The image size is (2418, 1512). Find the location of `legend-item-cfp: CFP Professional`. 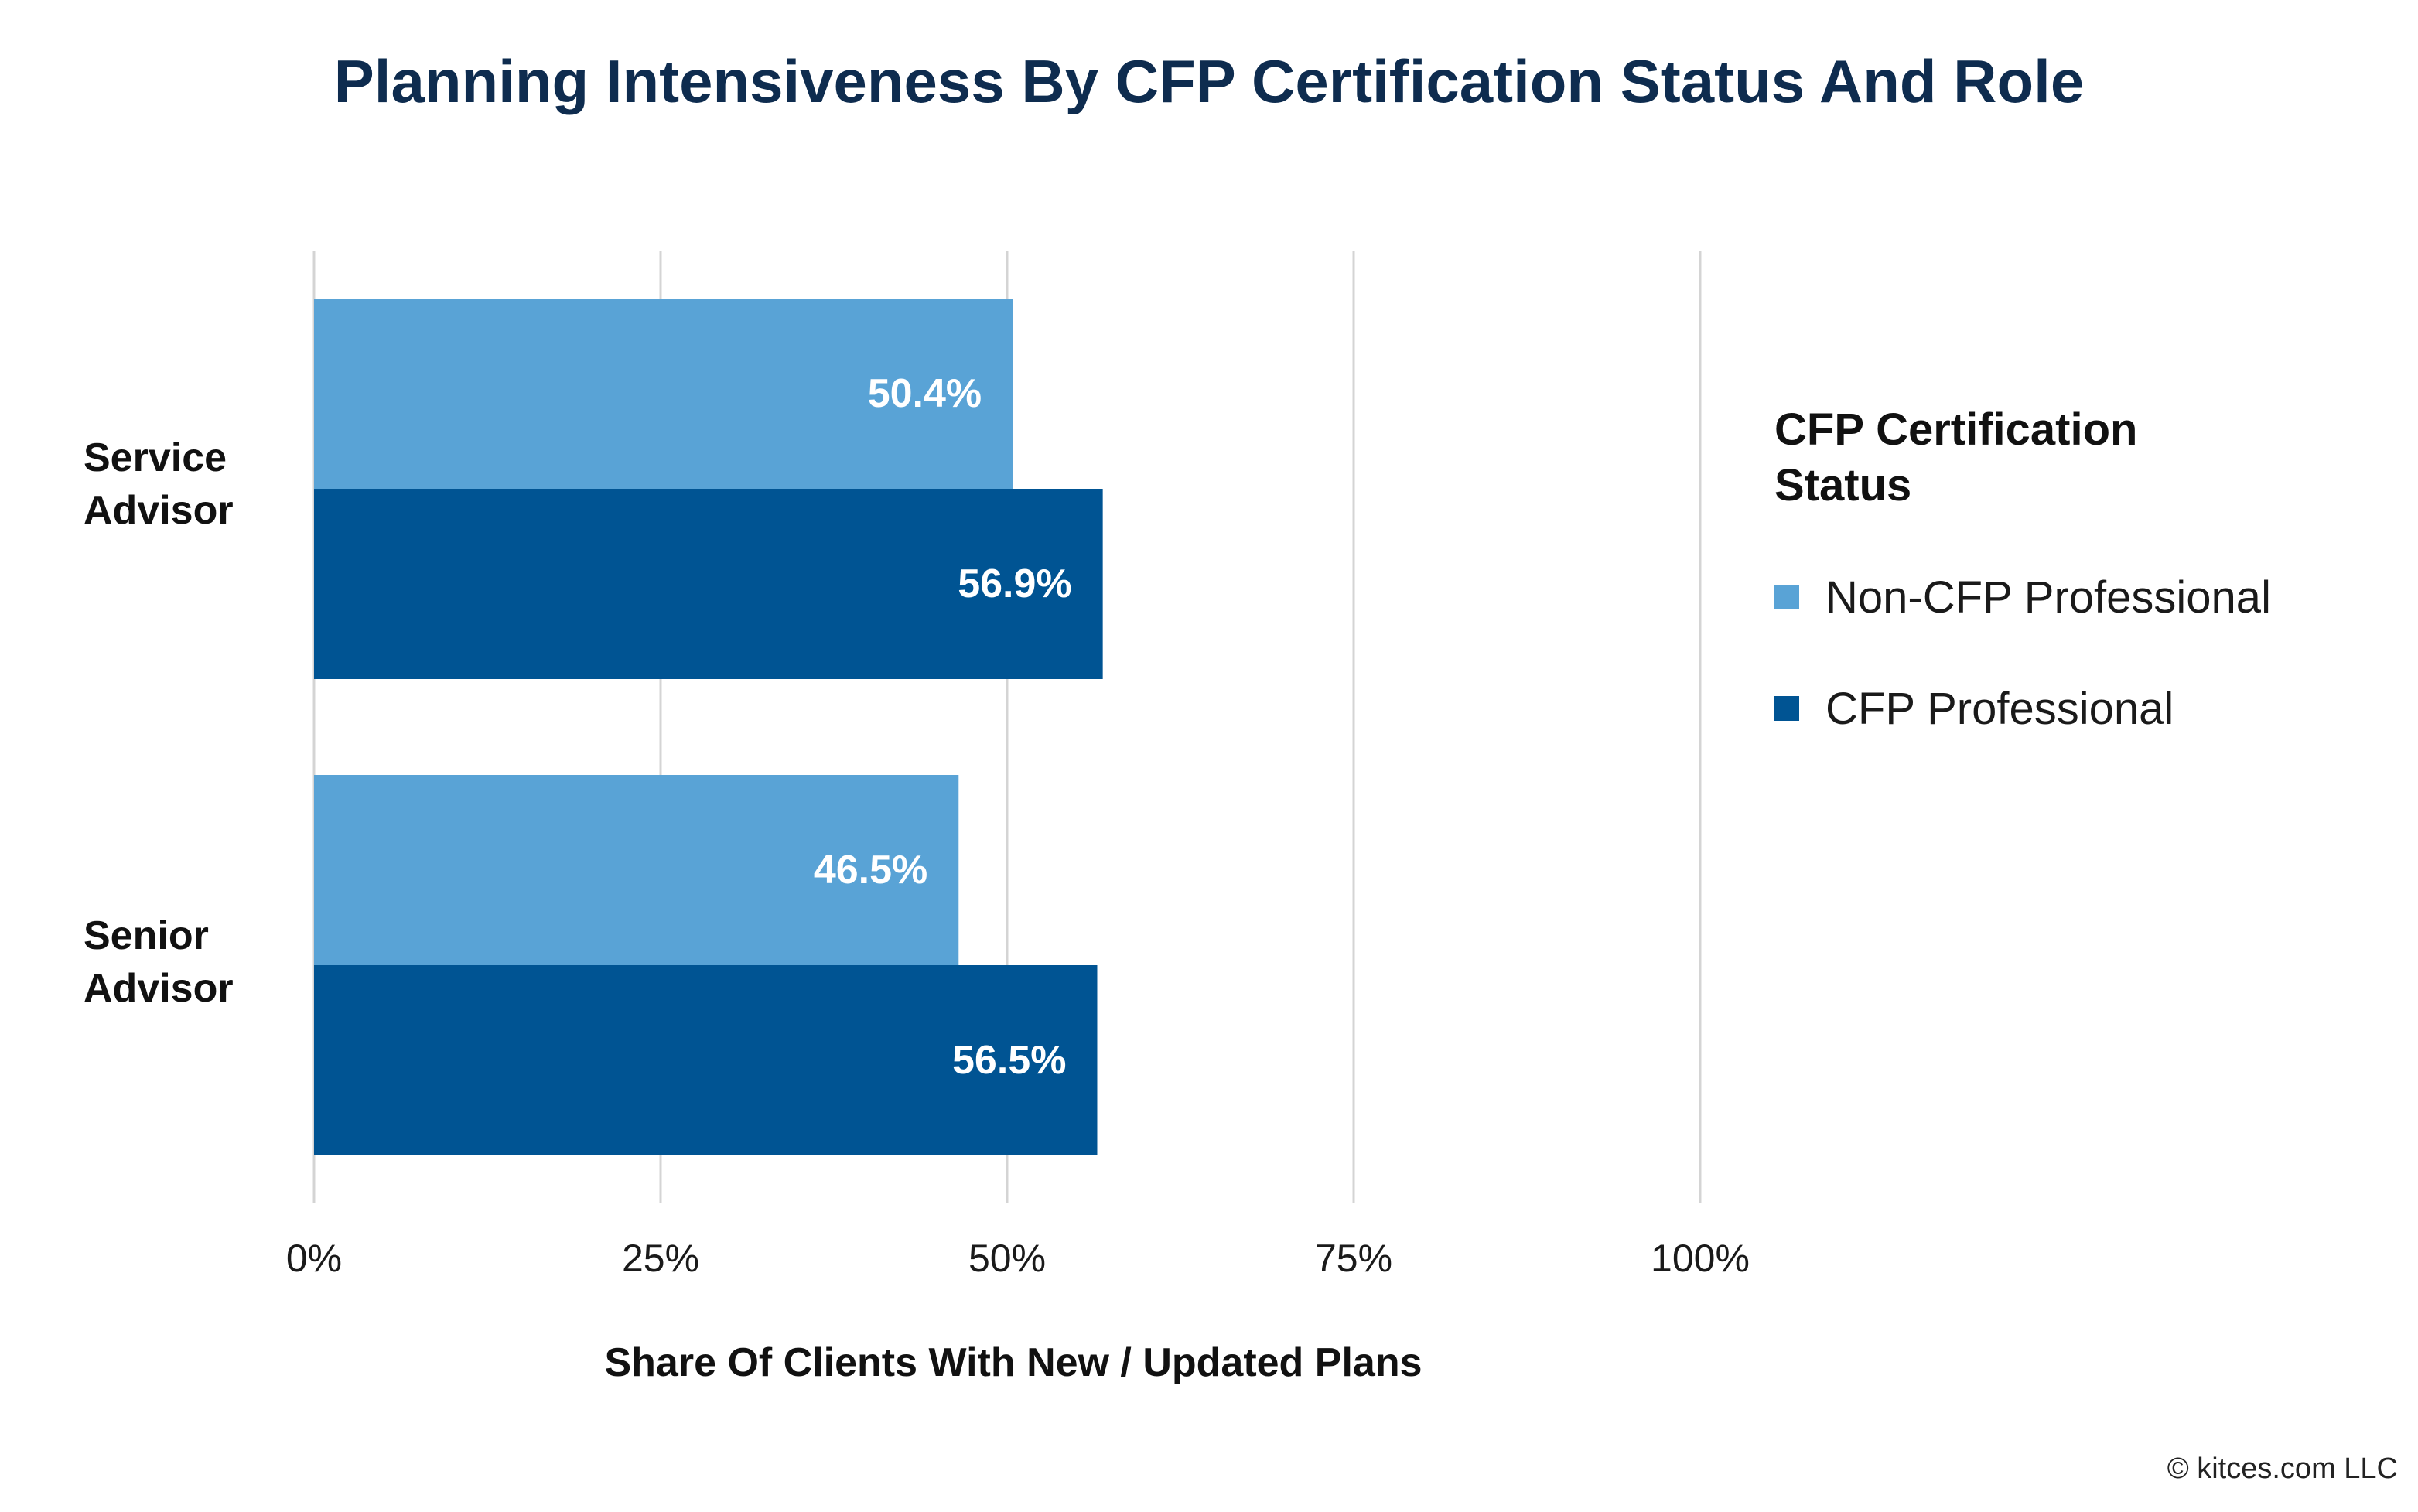

legend-item-cfp: CFP Professional is located at coordinates (1974, 708).